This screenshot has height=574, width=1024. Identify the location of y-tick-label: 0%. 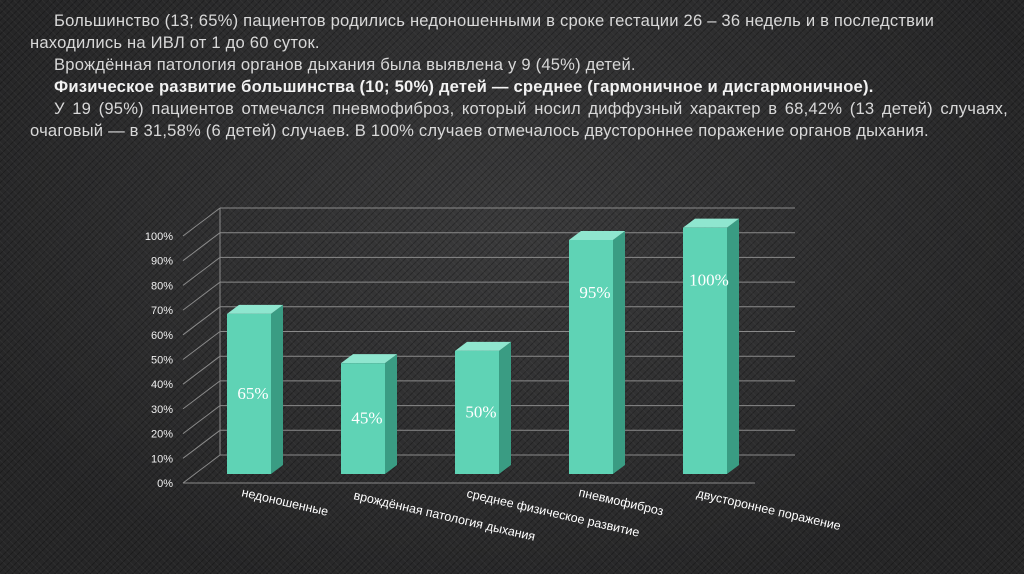
(165, 484).